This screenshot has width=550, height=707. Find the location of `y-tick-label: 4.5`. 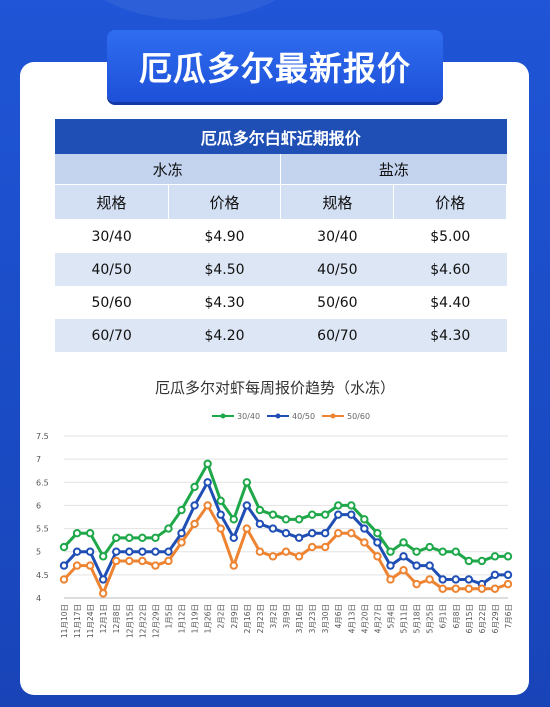

y-tick-label: 4.5 is located at coordinates (42, 575).